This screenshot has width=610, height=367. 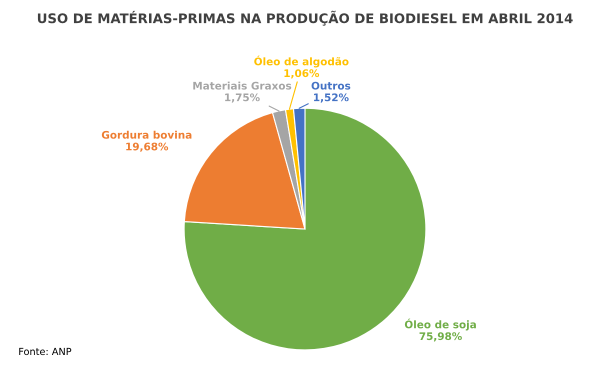 What do you see at coordinates (242, 86) in the screenshot?
I see `slice-label: Materiais Graxos` at bounding box center [242, 86].